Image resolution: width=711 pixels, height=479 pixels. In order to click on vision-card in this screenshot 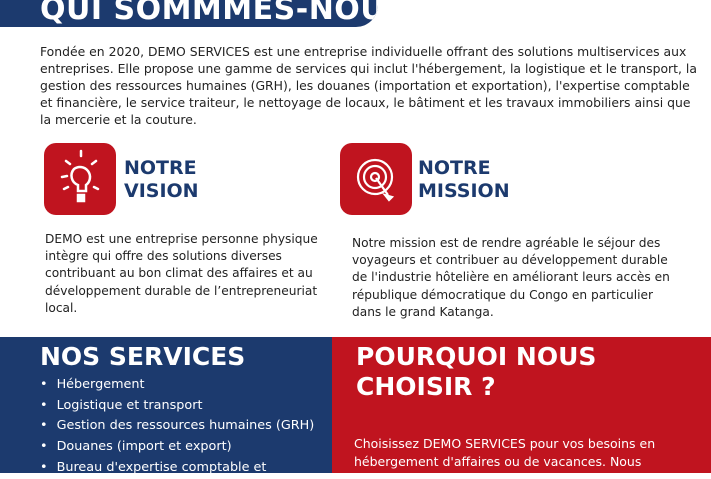, I will do `click(80, 179)`.